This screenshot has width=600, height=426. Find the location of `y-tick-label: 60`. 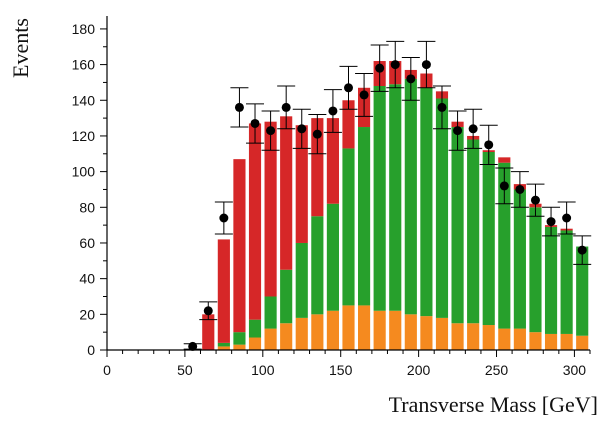

y-tick-label: 60 is located at coordinates (87, 243).